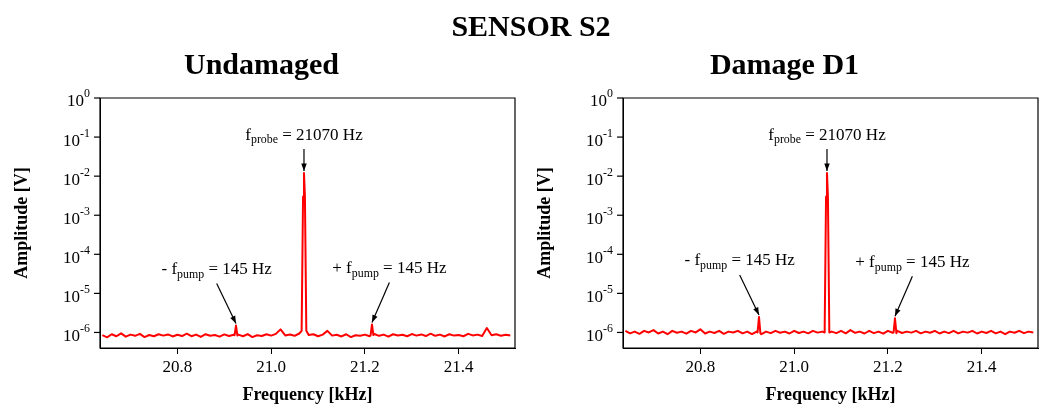  I want to click on chart-title: Damage D1, so click(784, 63).